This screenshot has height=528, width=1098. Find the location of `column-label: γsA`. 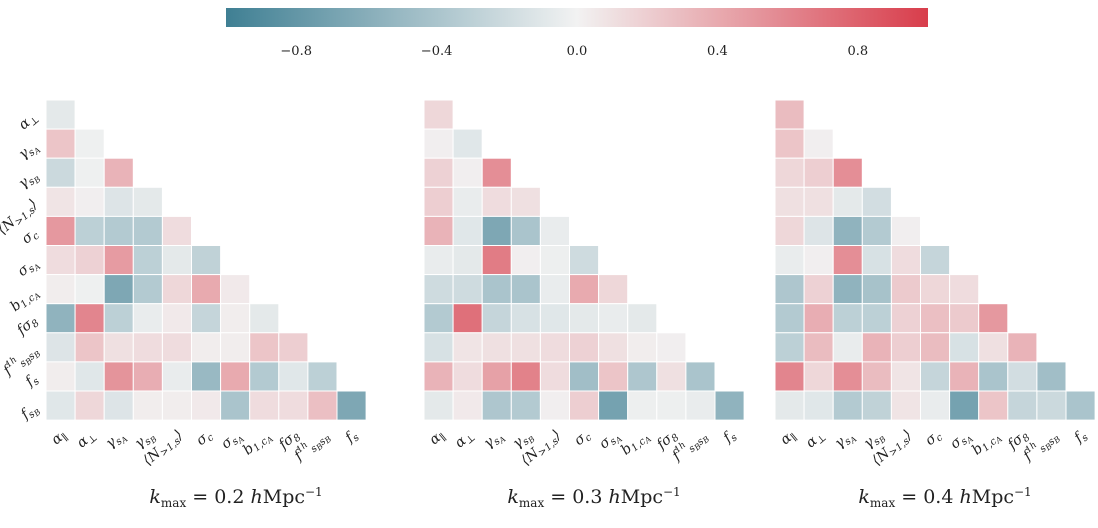

column-label: γsA is located at coordinates (116, 440).